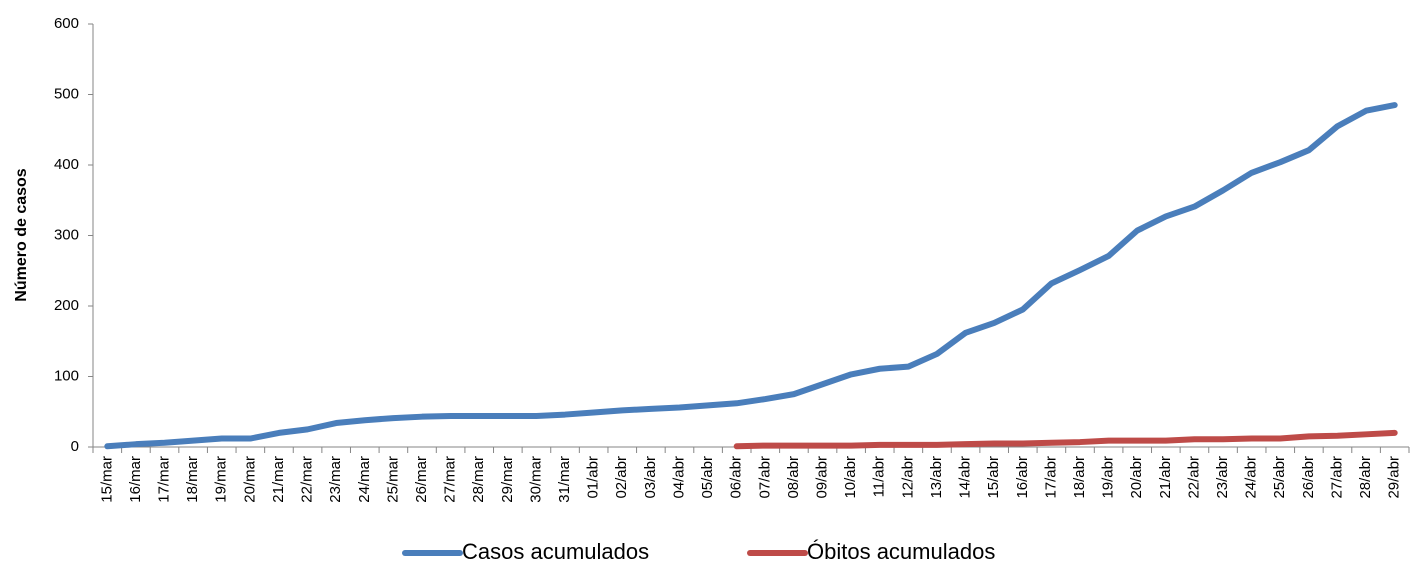  What do you see at coordinates (535, 479) in the screenshot?
I see `x-tick-label: 30/mar` at bounding box center [535, 479].